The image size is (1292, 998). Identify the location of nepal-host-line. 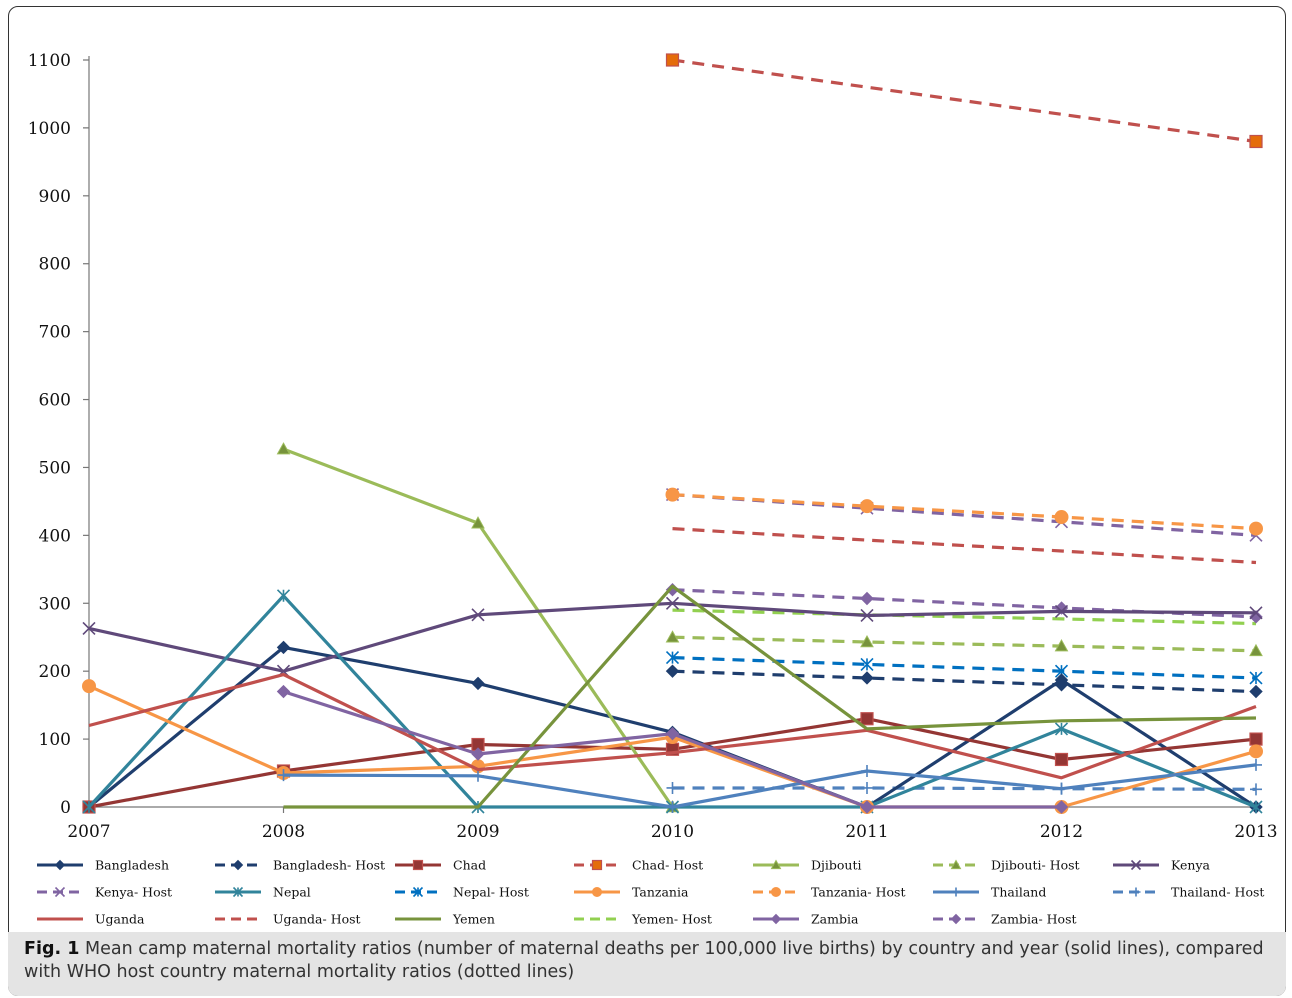
(964, 668).